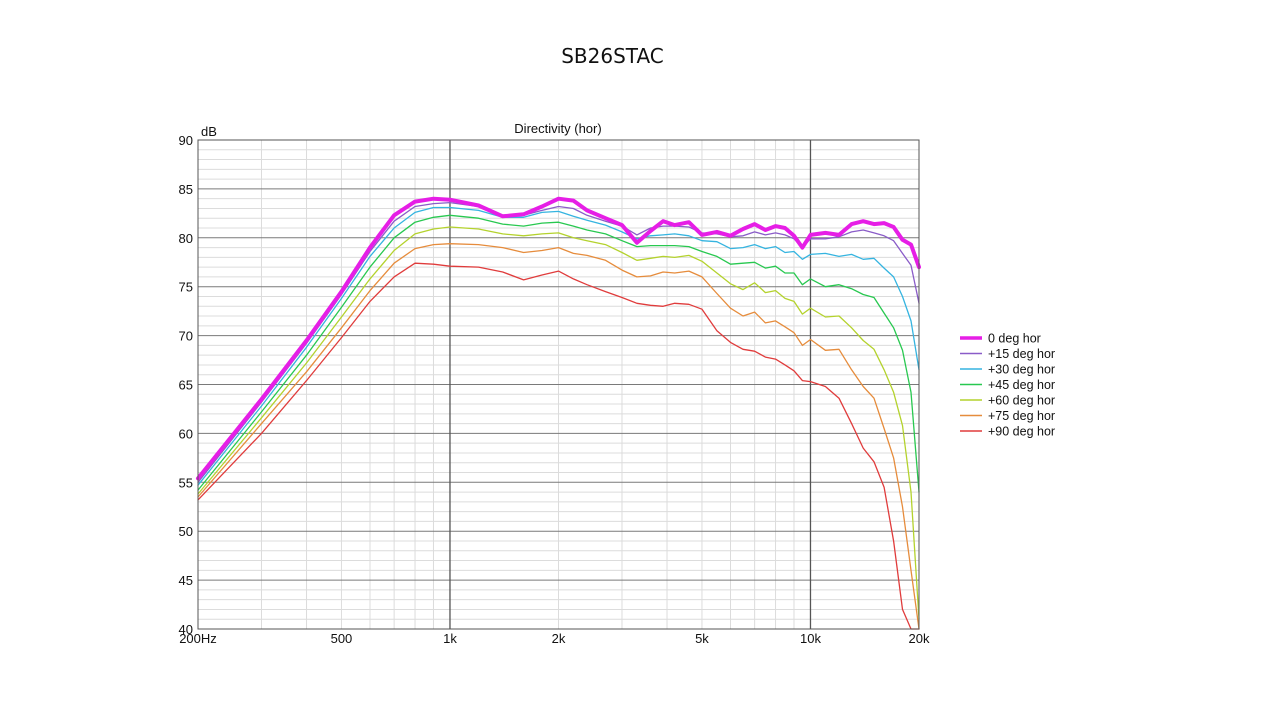  What do you see at coordinates (1021, 432) in the screenshot?
I see `legend-label: +90 deg hor` at bounding box center [1021, 432].